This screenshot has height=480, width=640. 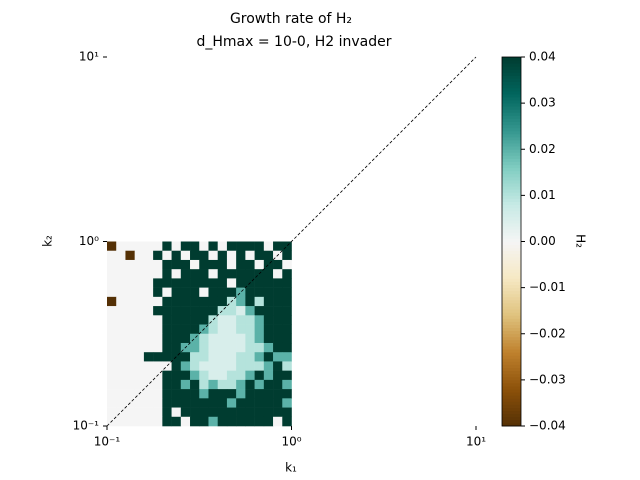 What do you see at coordinates (542, 195) in the screenshot?
I see `colorbar-tick-label: 0.01` at bounding box center [542, 195].